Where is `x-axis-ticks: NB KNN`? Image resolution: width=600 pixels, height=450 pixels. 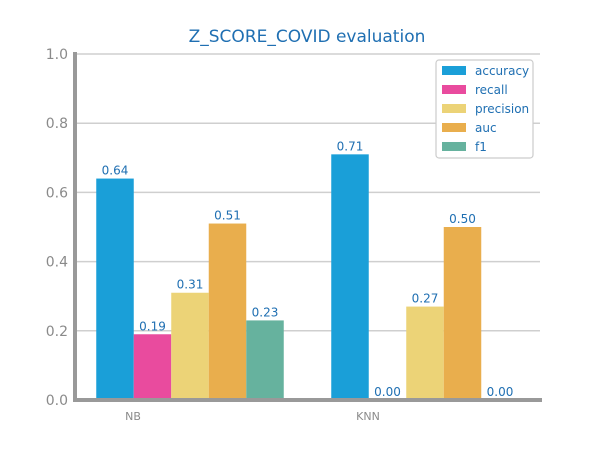 x-axis-ticks: NB KNN is located at coordinates (252, 416).